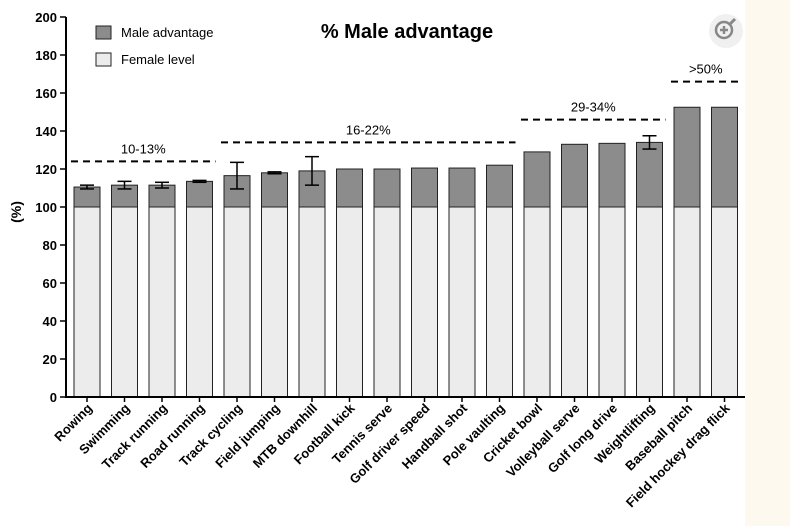 This screenshot has width=790, height=526. What do you see at coordinates (46, 207) in the screenshot?
I see `y-tick-label: 100` at bounding box center [46, 207].